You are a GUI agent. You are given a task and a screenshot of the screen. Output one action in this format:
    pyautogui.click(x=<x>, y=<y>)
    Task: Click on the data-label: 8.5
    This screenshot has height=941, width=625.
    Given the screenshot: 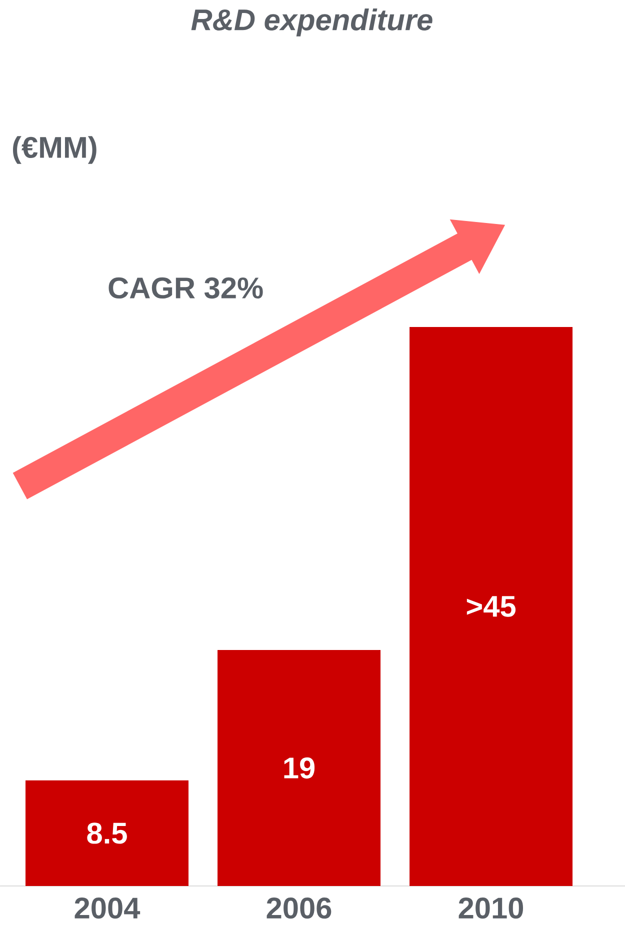 What is the action you would take?
    pyautogui.click(x=107, y=833)
    